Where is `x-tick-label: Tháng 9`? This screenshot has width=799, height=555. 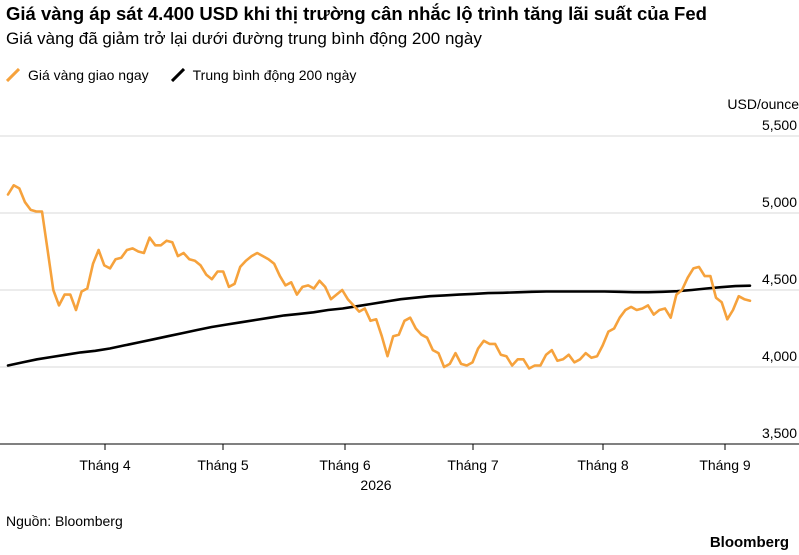 x-tick-label: Tháng 9 is located at coordinates (725, 465).